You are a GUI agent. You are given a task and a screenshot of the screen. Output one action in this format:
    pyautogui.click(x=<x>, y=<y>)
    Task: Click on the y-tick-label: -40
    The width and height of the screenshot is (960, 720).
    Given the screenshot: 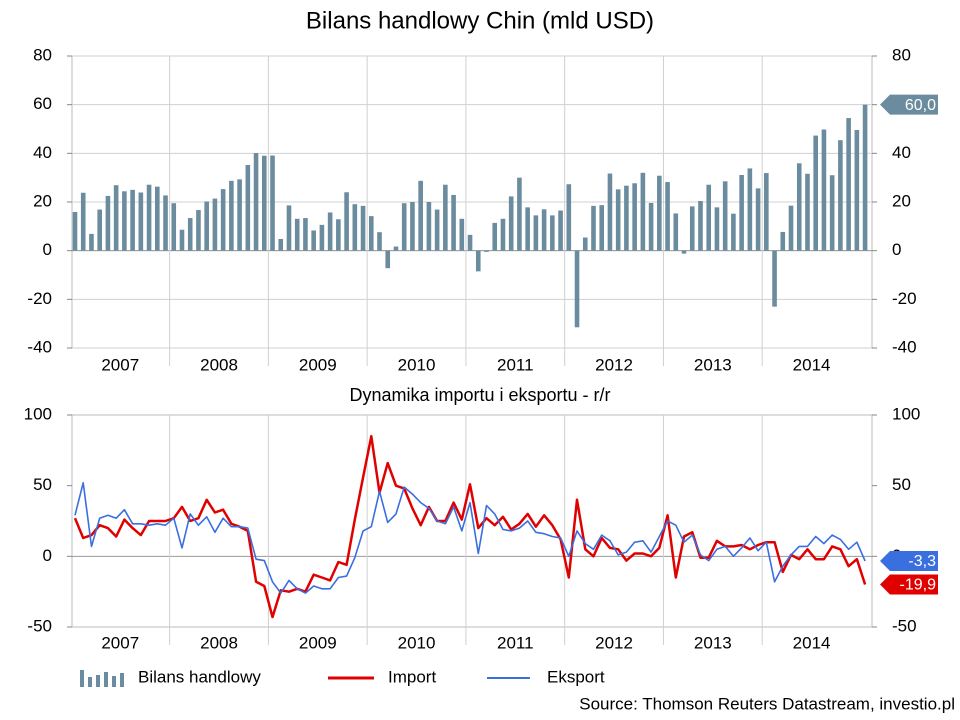 What is the action you would take?
    pyautogui.click(x=39, y=346)
    